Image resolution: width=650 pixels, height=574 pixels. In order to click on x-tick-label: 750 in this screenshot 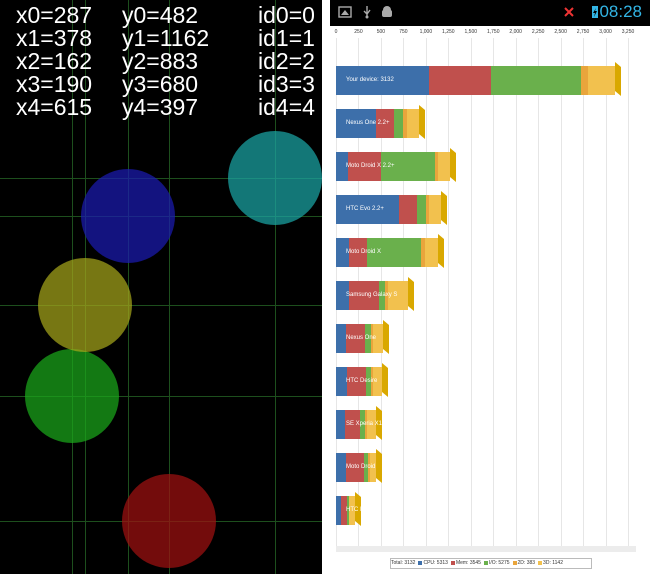, I will do `click(403, 32)`.